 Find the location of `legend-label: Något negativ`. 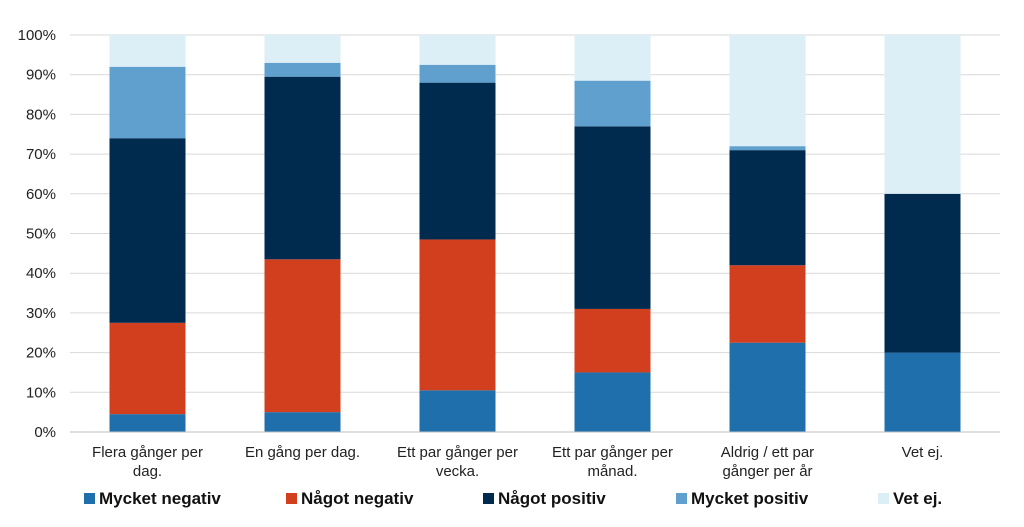

legend-label: Något negativ is located at coordinates (357, 498).